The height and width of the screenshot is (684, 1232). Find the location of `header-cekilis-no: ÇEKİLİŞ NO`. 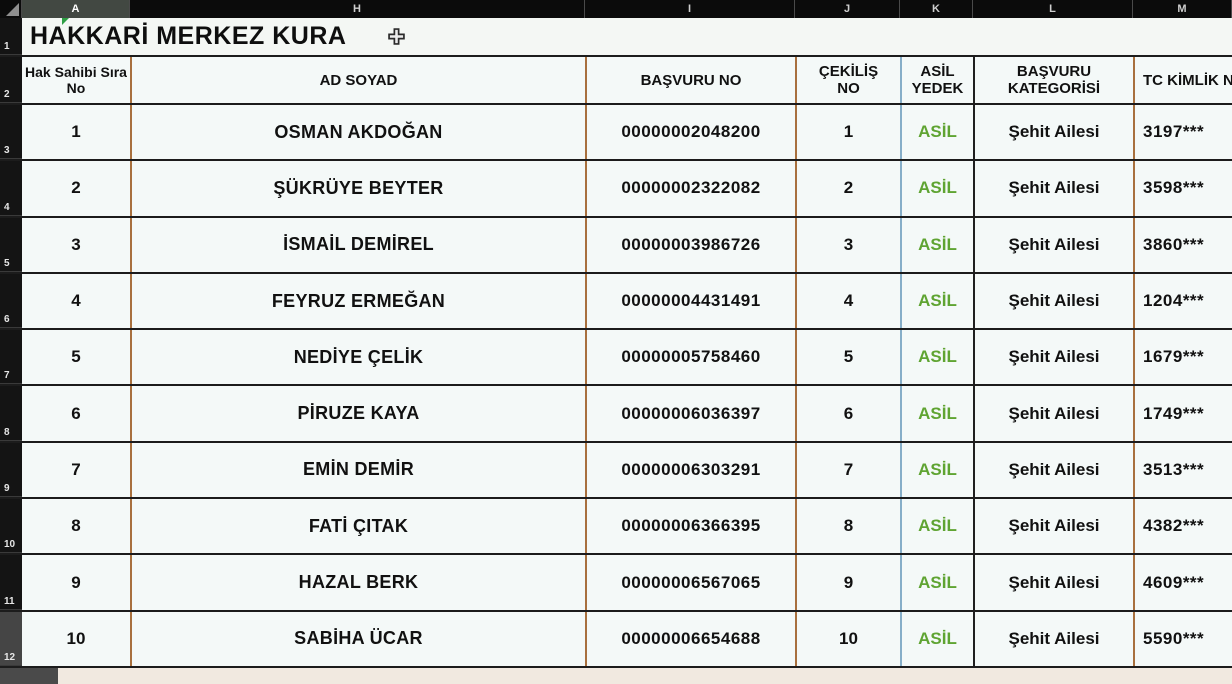

header-cekilis-no: ÇEKİLİŞ NO is located at coordinates (847, 80).